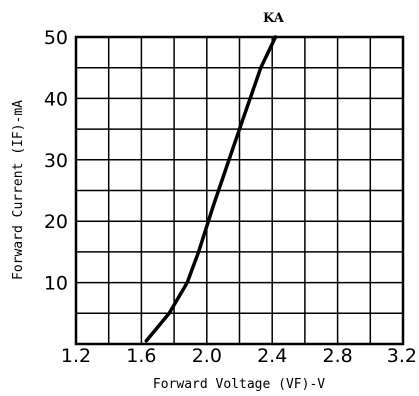  What do you see at coordinates (56, 38) in the screenshot?
I see `y-tick-label: 50` at bounding box center [56, 38].